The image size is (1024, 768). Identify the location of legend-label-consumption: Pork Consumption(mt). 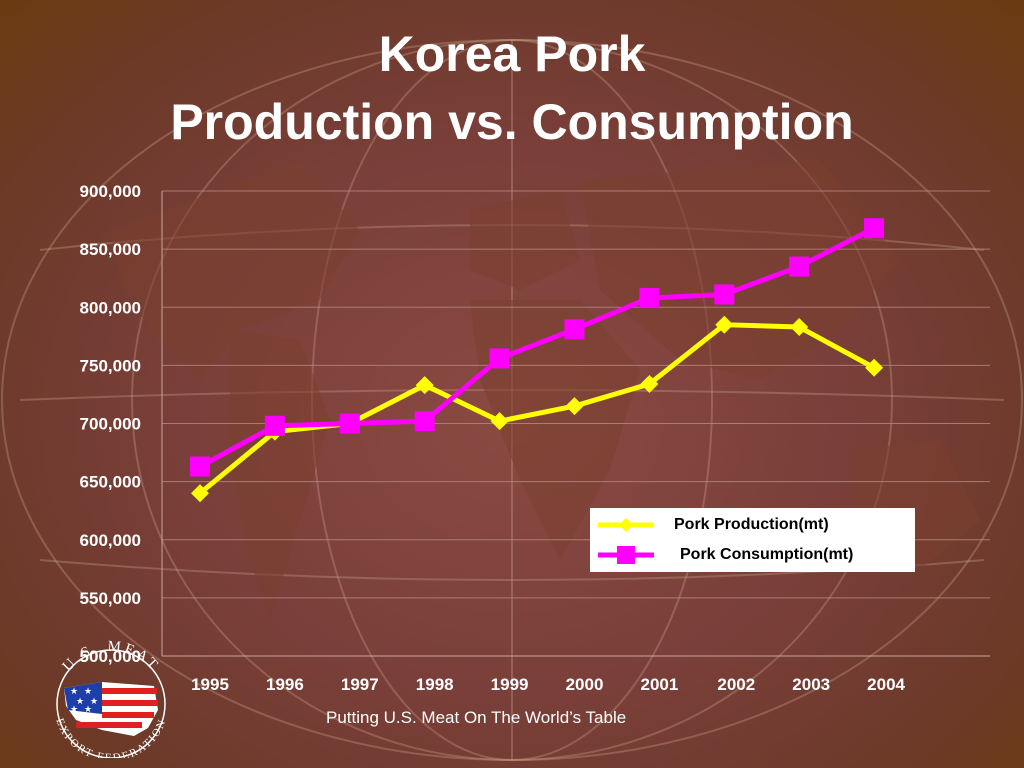
(767, 554).